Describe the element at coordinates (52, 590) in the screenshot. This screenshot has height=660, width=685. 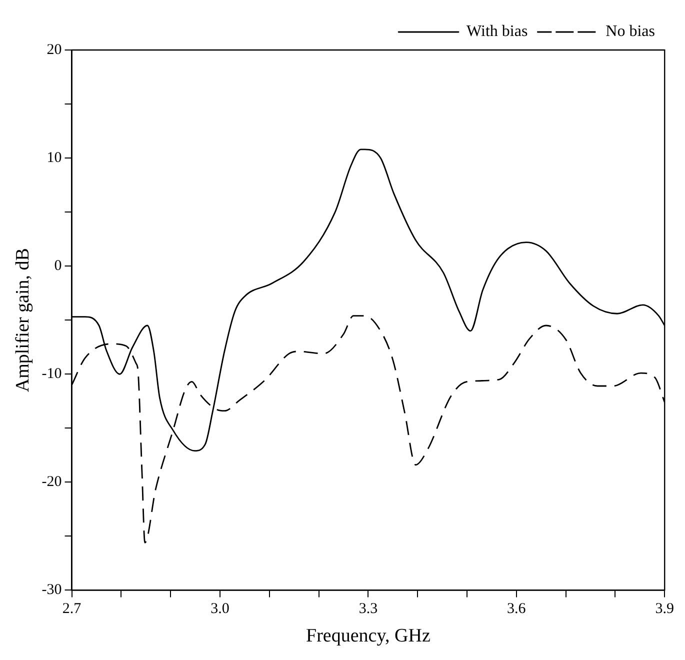
I see `y-tick-label: -30` at that location.